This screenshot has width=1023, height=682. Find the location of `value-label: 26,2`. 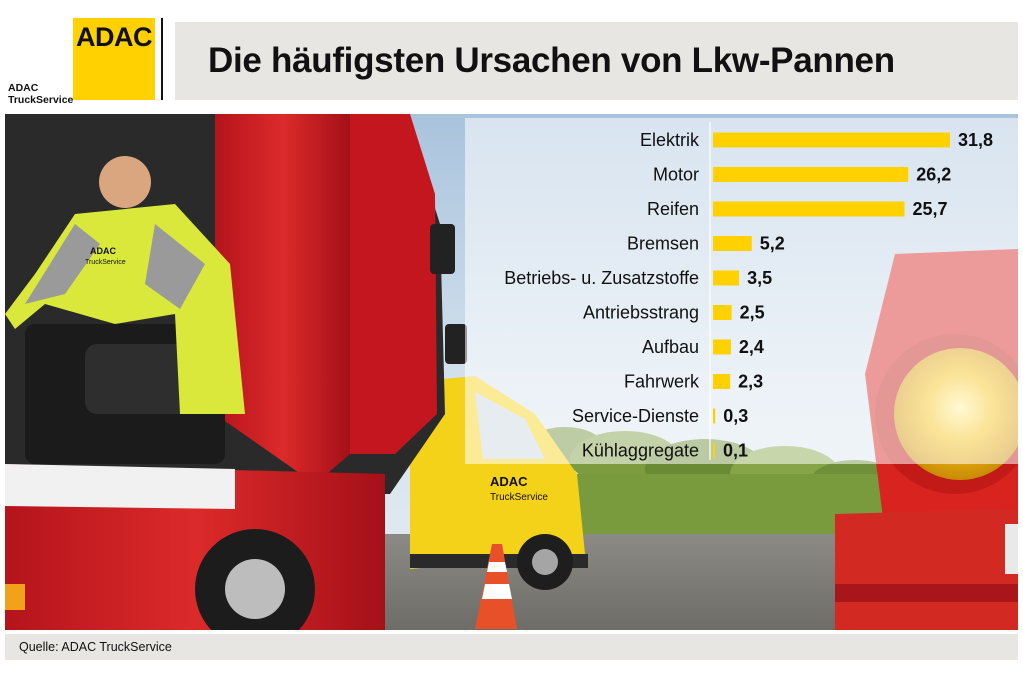

value-label: 26,2 is located at coordinates (933, 175).